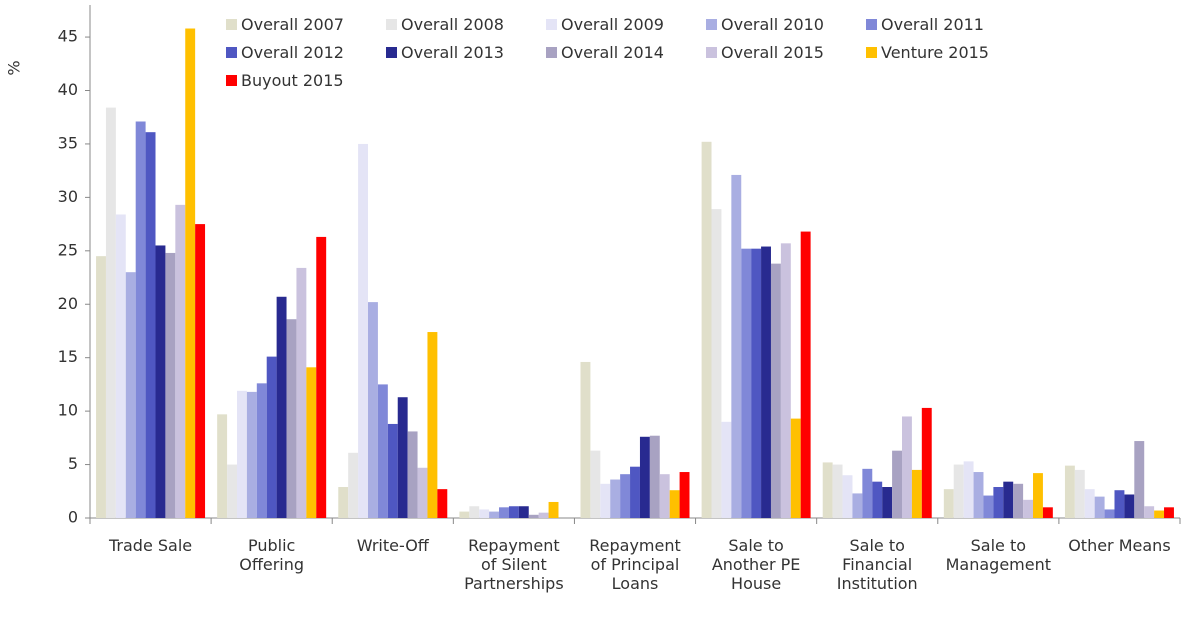 This screenshot has width=1184, height=633. Describe the element at coordinates (452, 52) in the screenshot. I see `legend-label: Overall 2013` at that location.